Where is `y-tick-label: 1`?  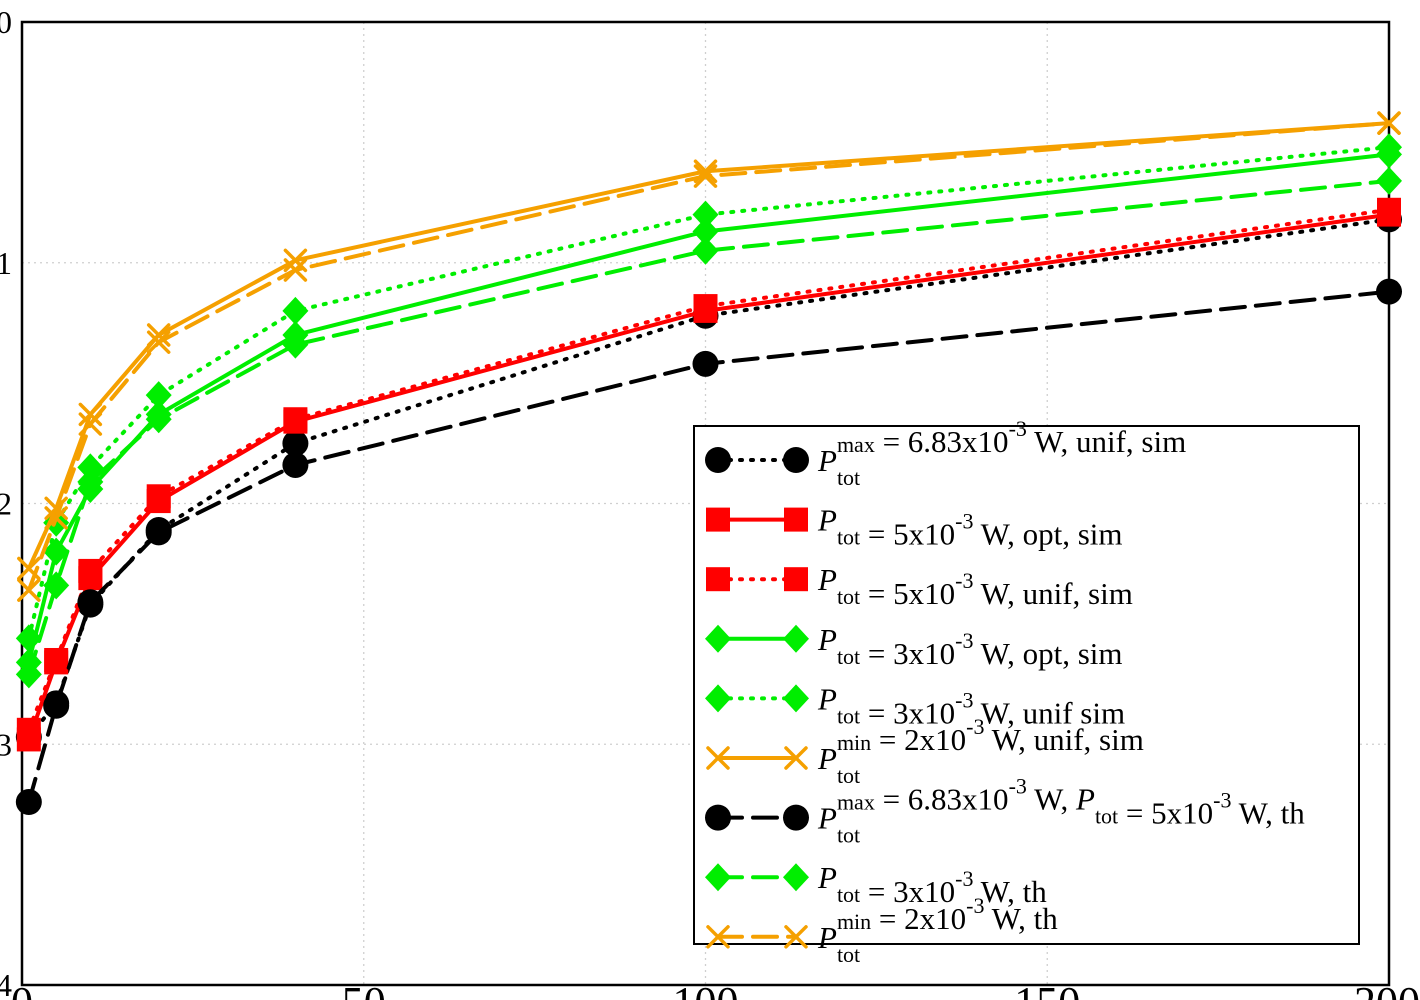 y-tick-label: 1 is located at coordinates (6, 263).